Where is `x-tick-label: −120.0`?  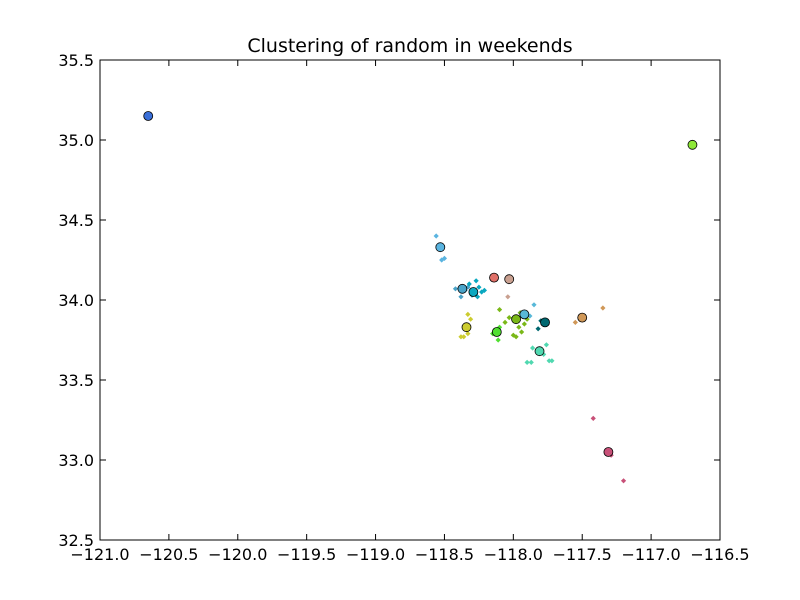
x-tick-label: −120.0 is located at coordinates (237, 554).